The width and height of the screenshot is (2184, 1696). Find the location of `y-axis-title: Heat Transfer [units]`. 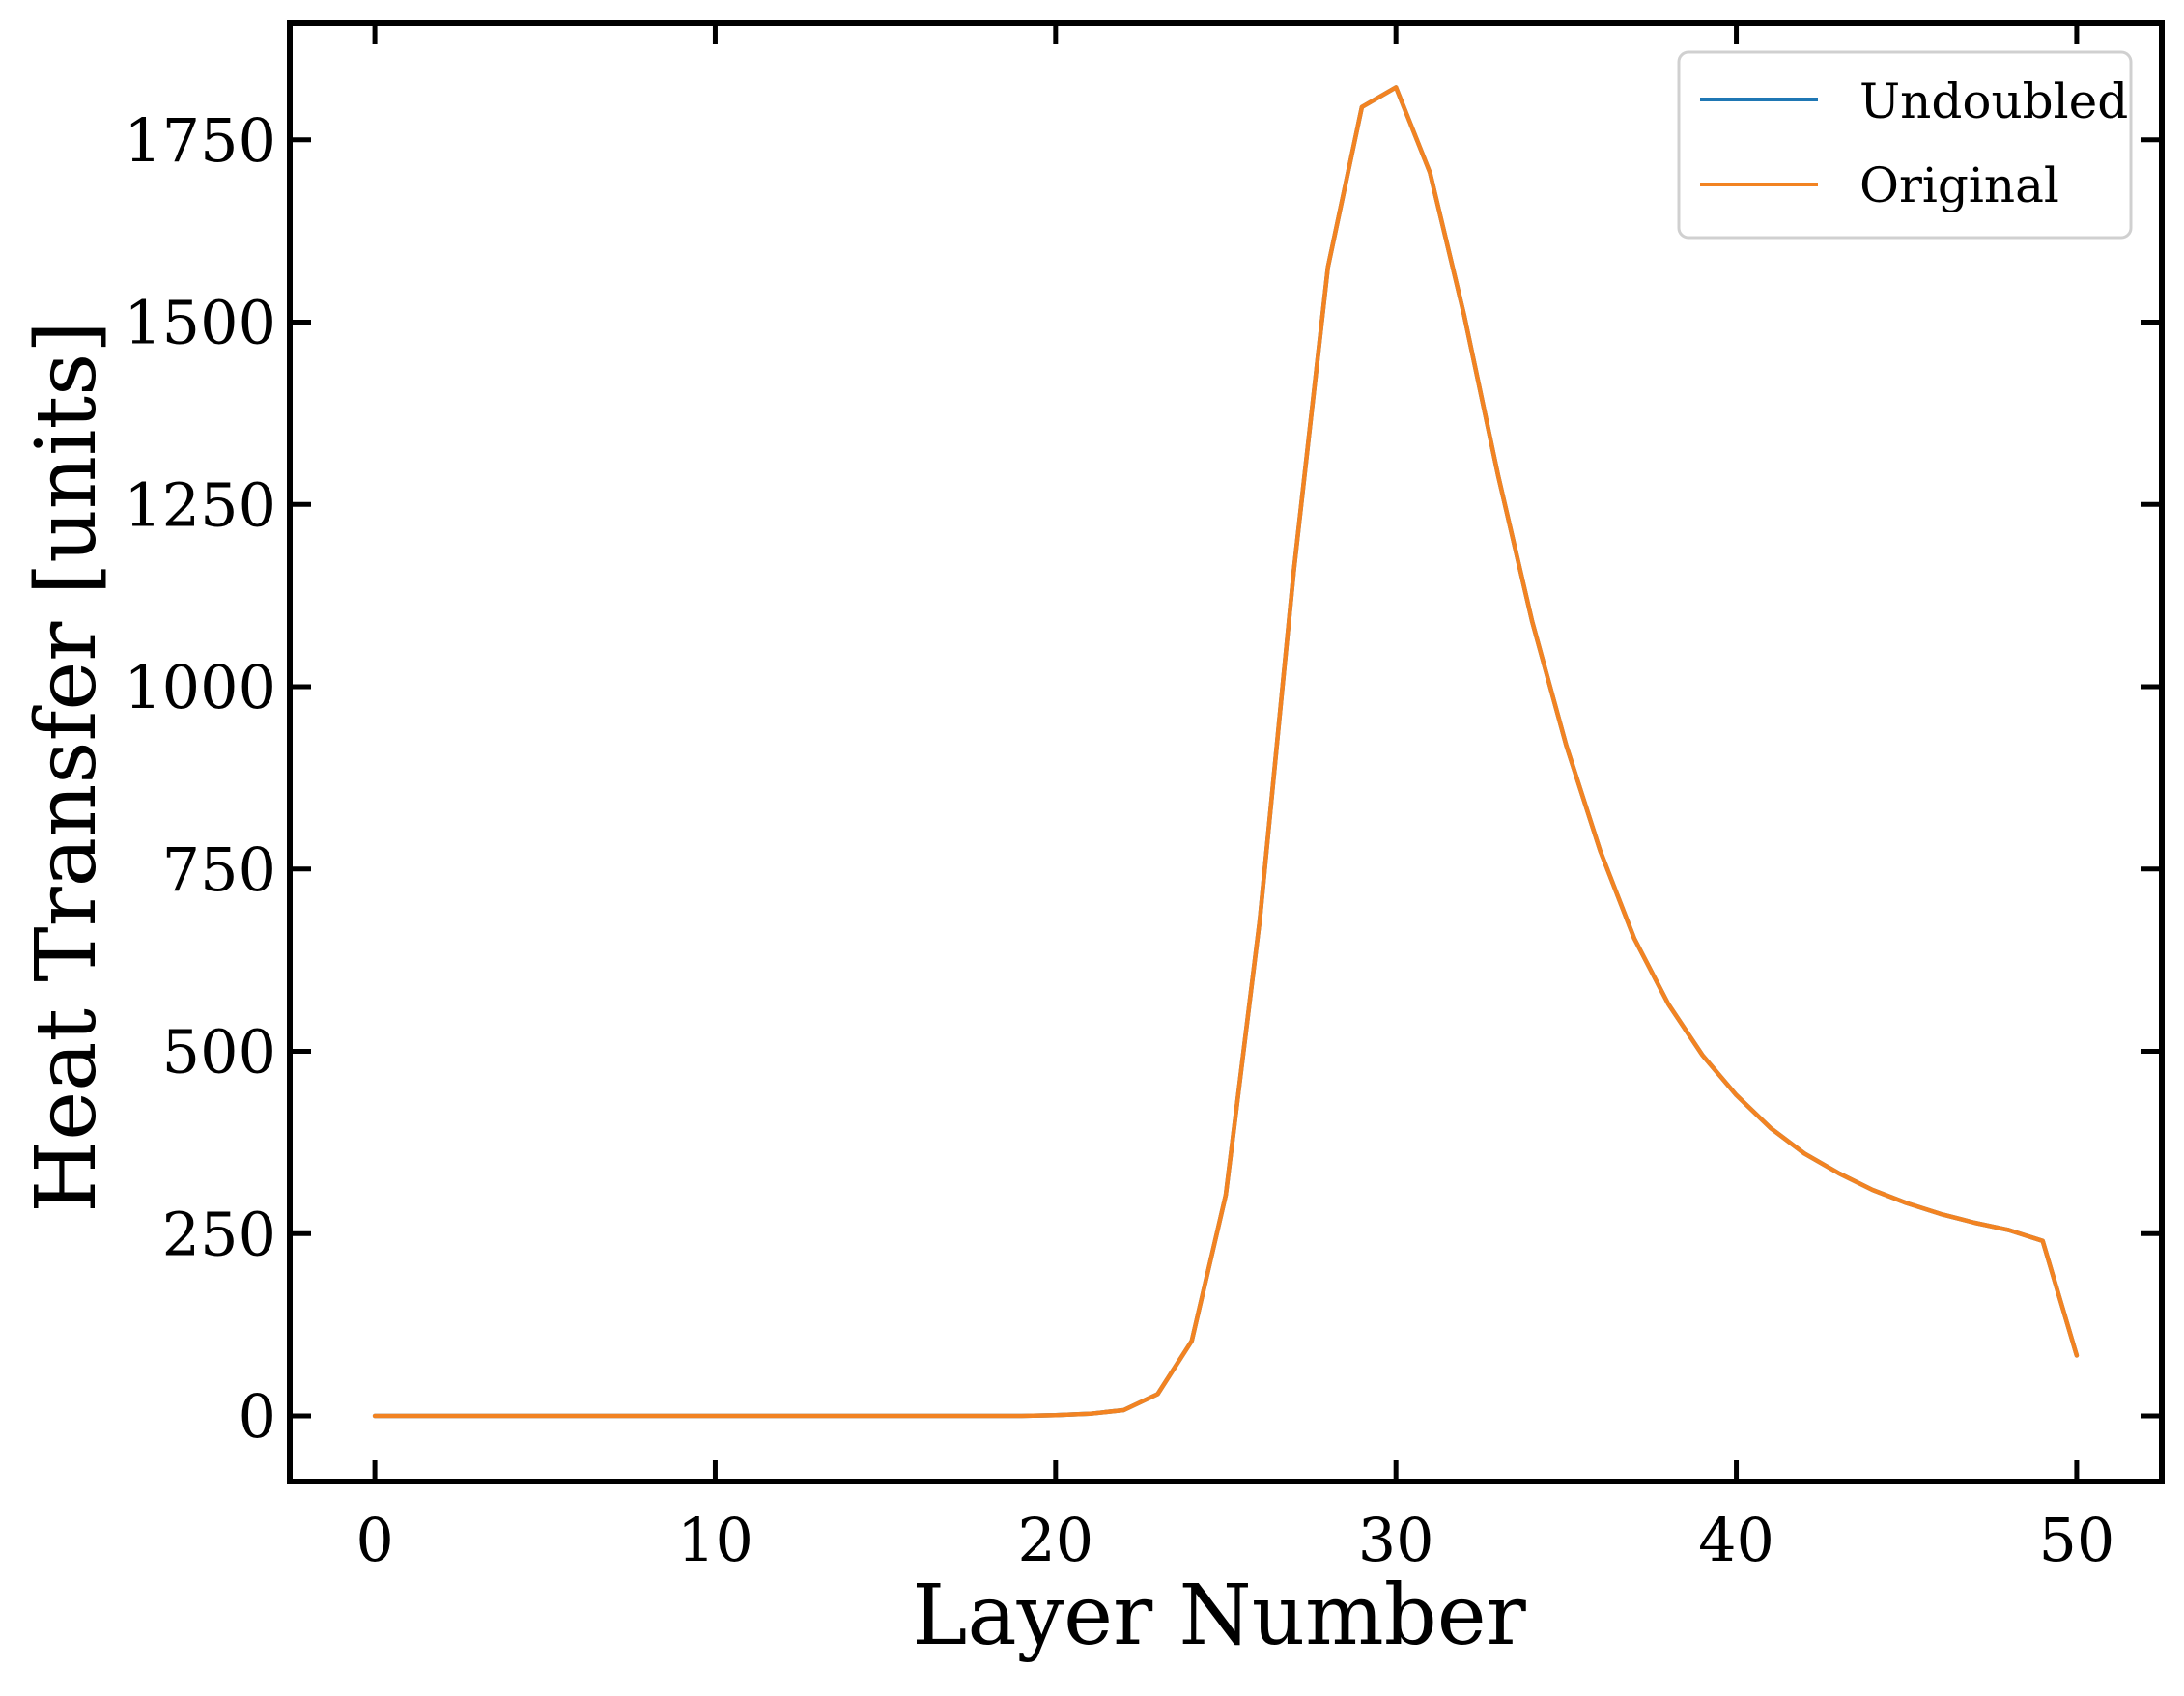

y-axis-title: Heat Transfer [units] is located at coordinates (66, 767).